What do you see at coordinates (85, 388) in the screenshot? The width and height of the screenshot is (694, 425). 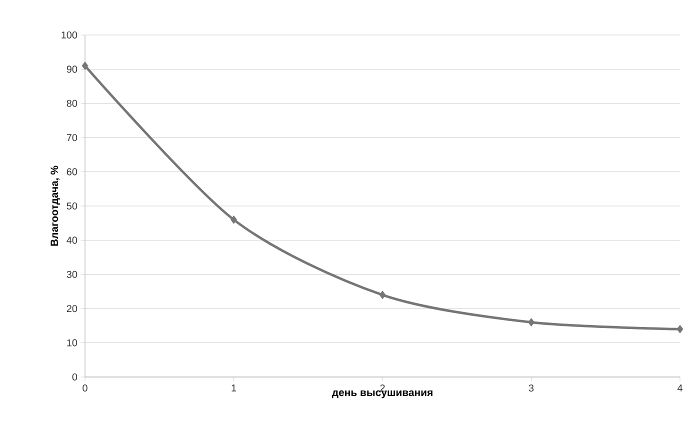 I see `x-tick-label: 0` at bounding box center [85, 388].